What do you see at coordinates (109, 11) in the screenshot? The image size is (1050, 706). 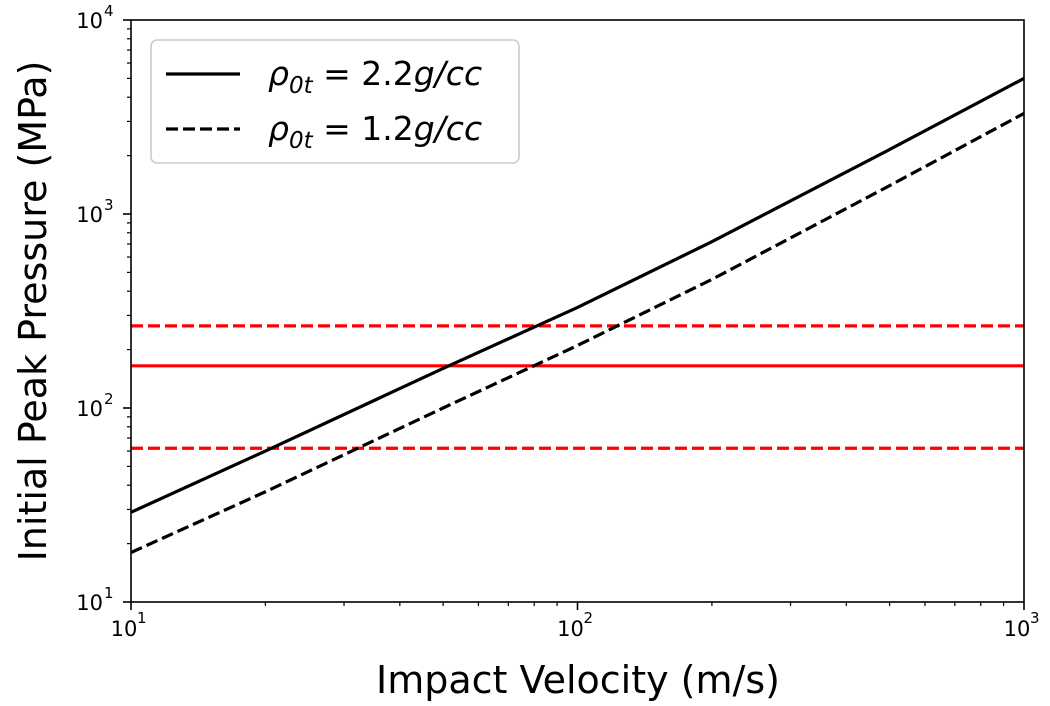 I see `y-tick-exponent: 4` at bounding box center [109, 11].